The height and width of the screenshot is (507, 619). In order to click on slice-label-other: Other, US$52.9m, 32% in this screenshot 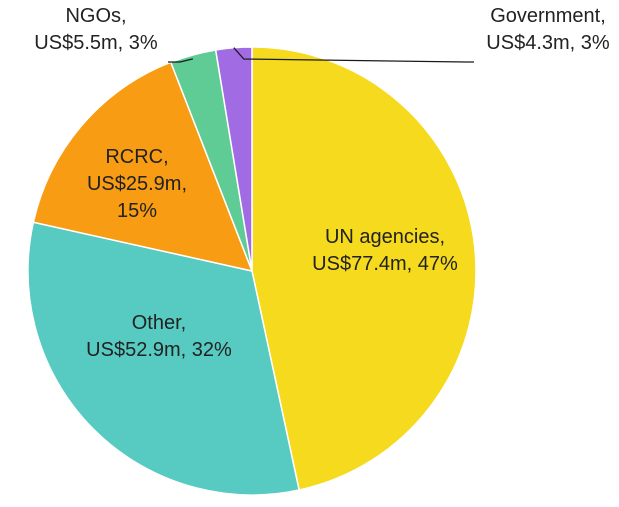, I will do `click(159, 336)`.